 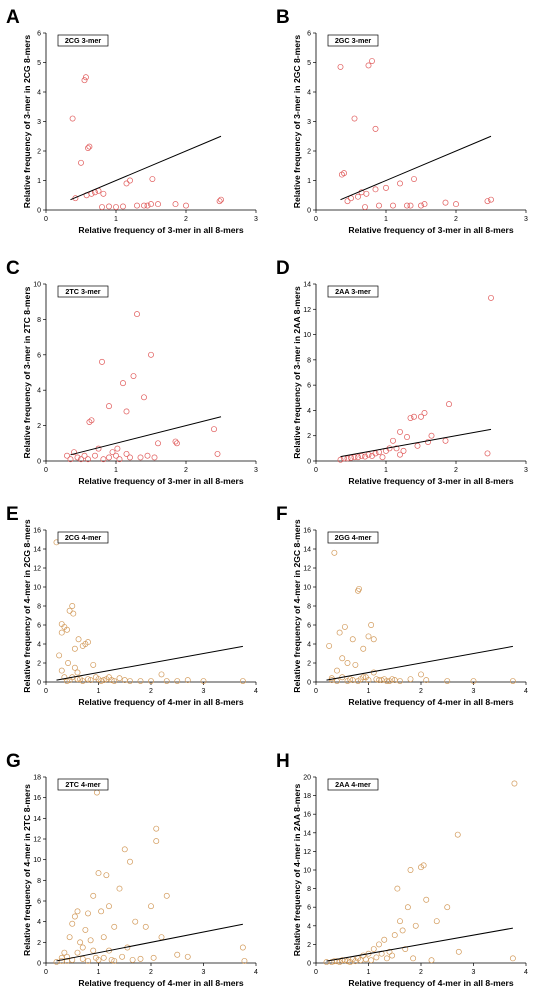 I want to click on panel-title: 2TC 4-mer, so click(x=82, y=784).